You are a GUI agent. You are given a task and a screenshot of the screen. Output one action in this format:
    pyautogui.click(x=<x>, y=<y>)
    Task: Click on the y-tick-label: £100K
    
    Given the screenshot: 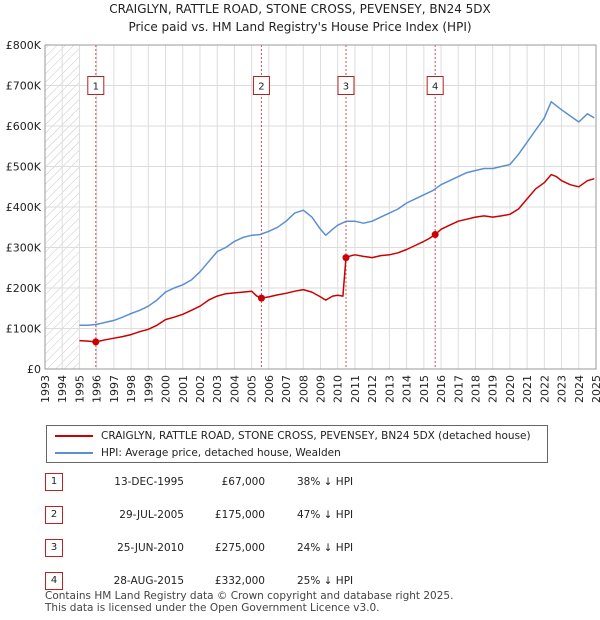 What is the action you would take?
    pyautogui.click(x=24, y=329)
    